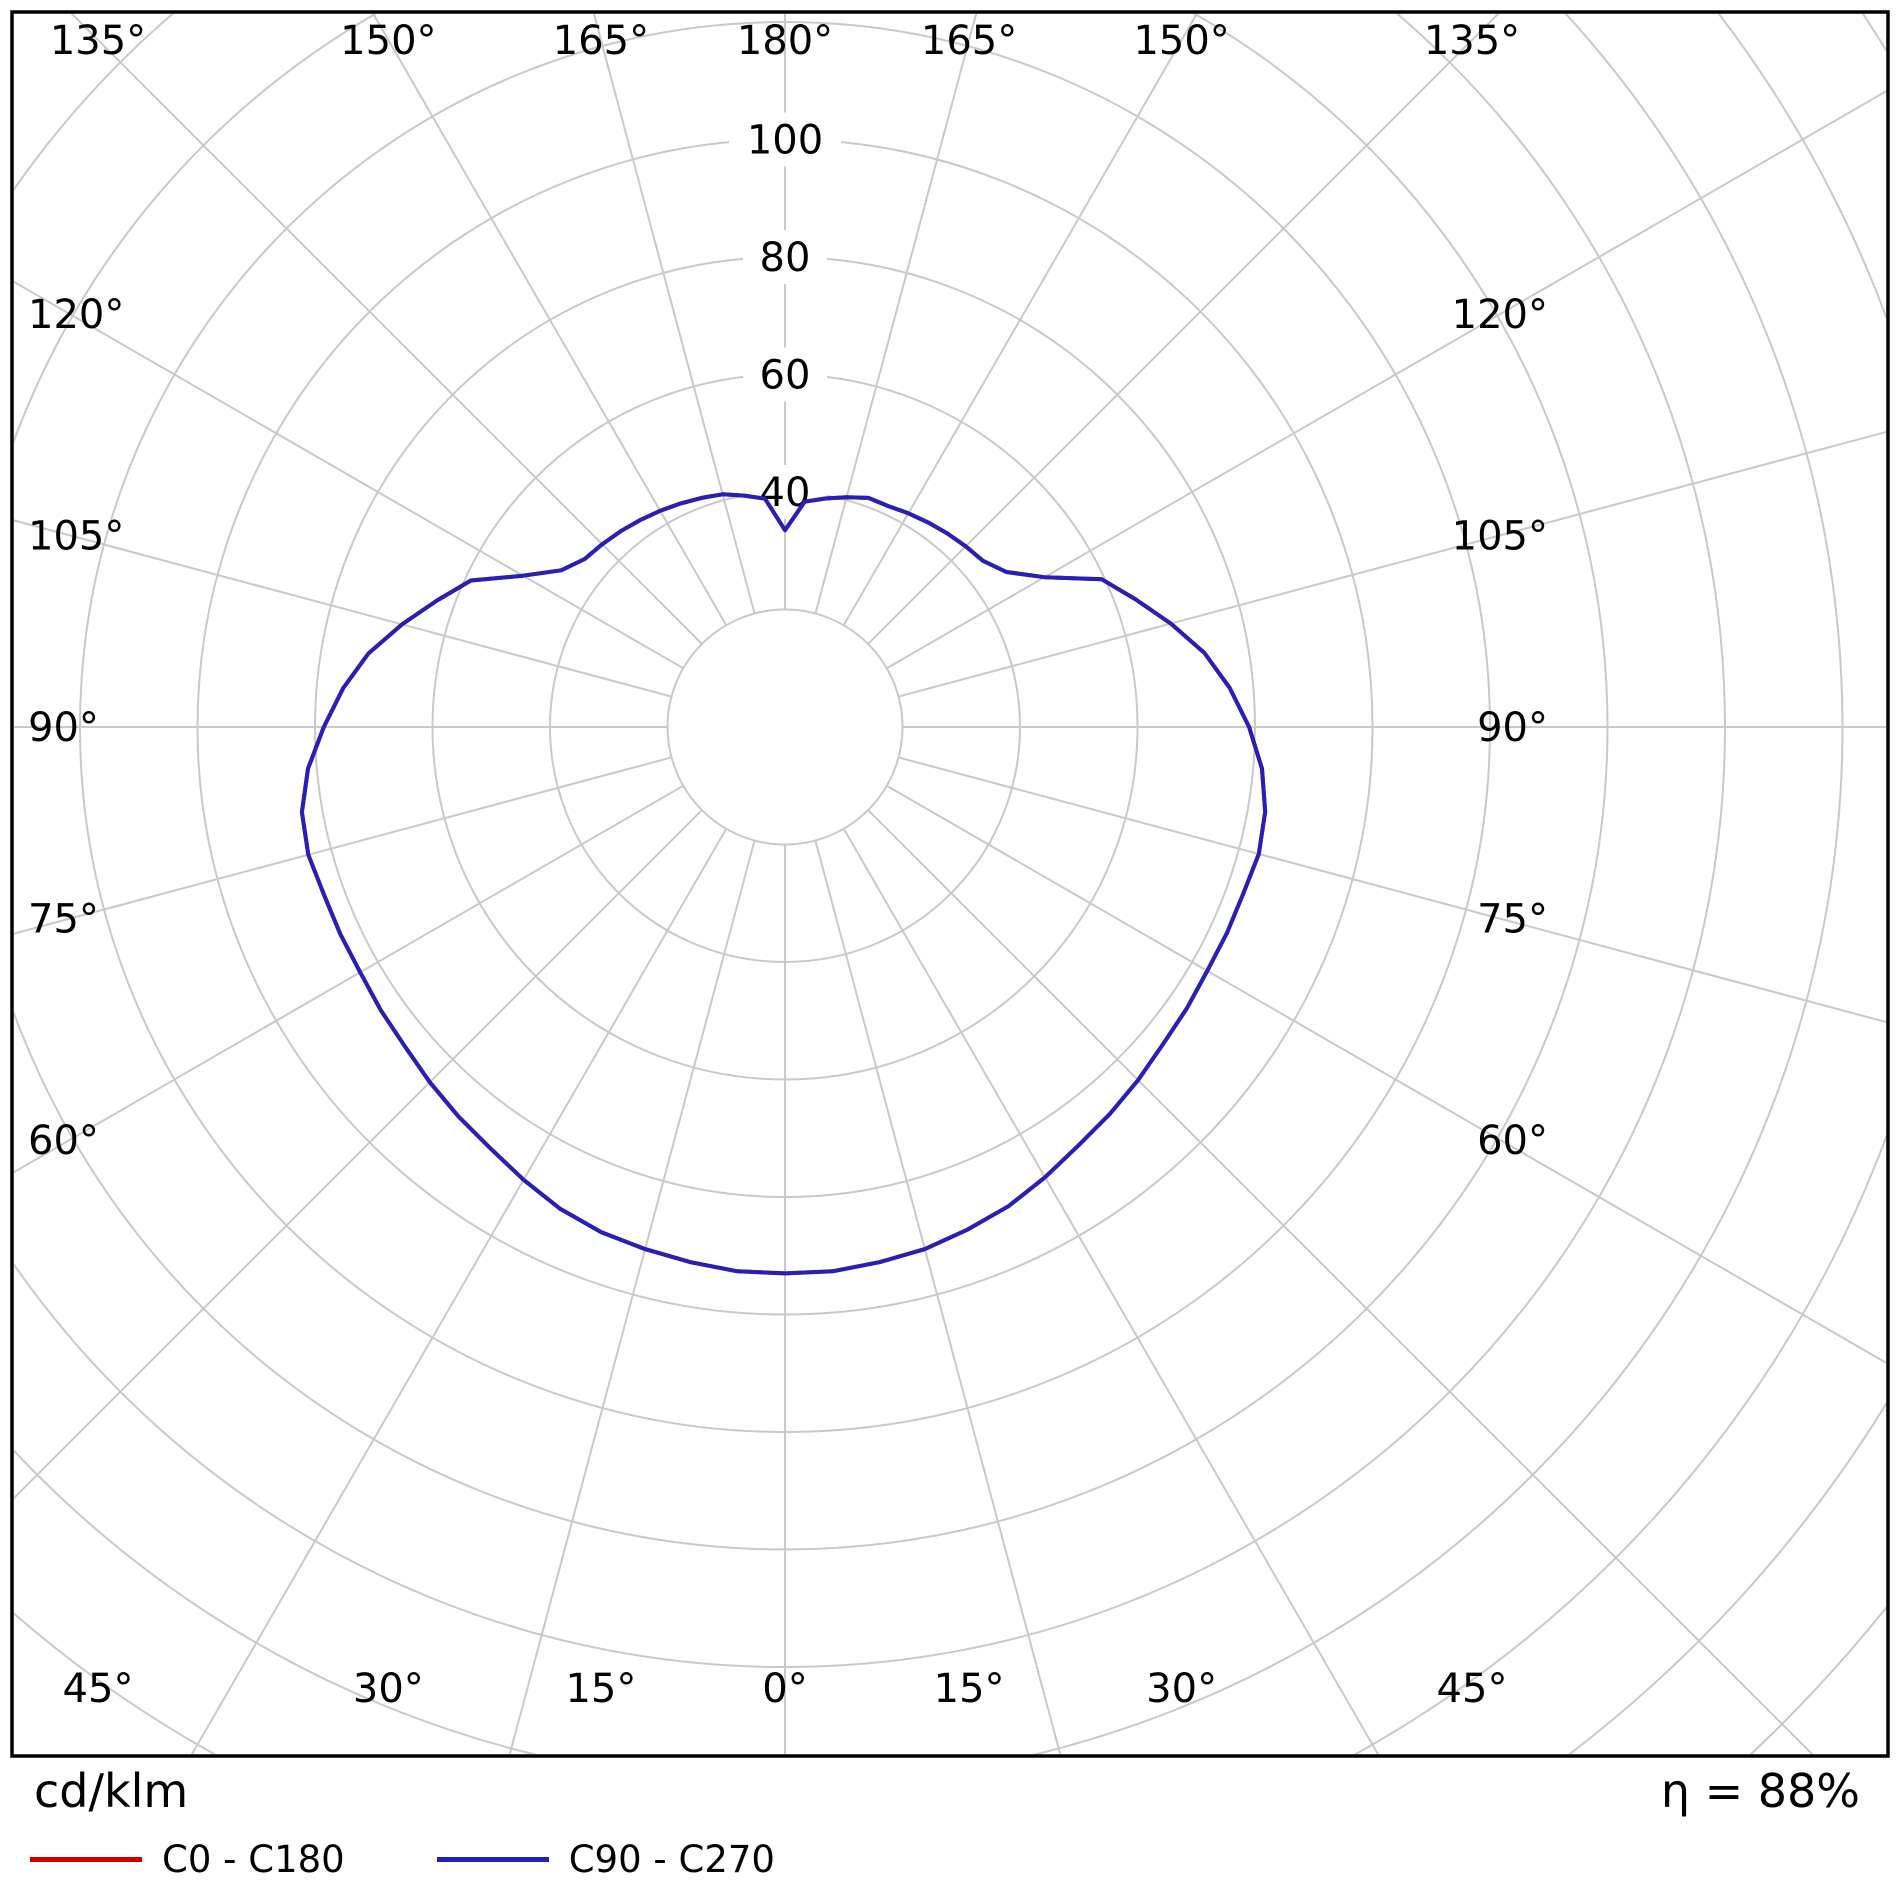 The width and height of the screenshot is (1900, 1900). What do you see at coordinates (492, 1859) in the screenshot?
I see `legend-swatch-c90-c270` at bounding box center [492, 1859].